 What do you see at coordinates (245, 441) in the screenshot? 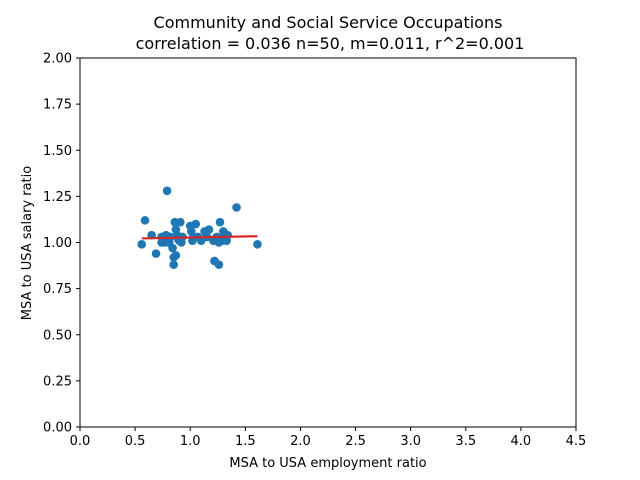
I see `x-tick-label: 1.5` at bounding box center [245, 441].